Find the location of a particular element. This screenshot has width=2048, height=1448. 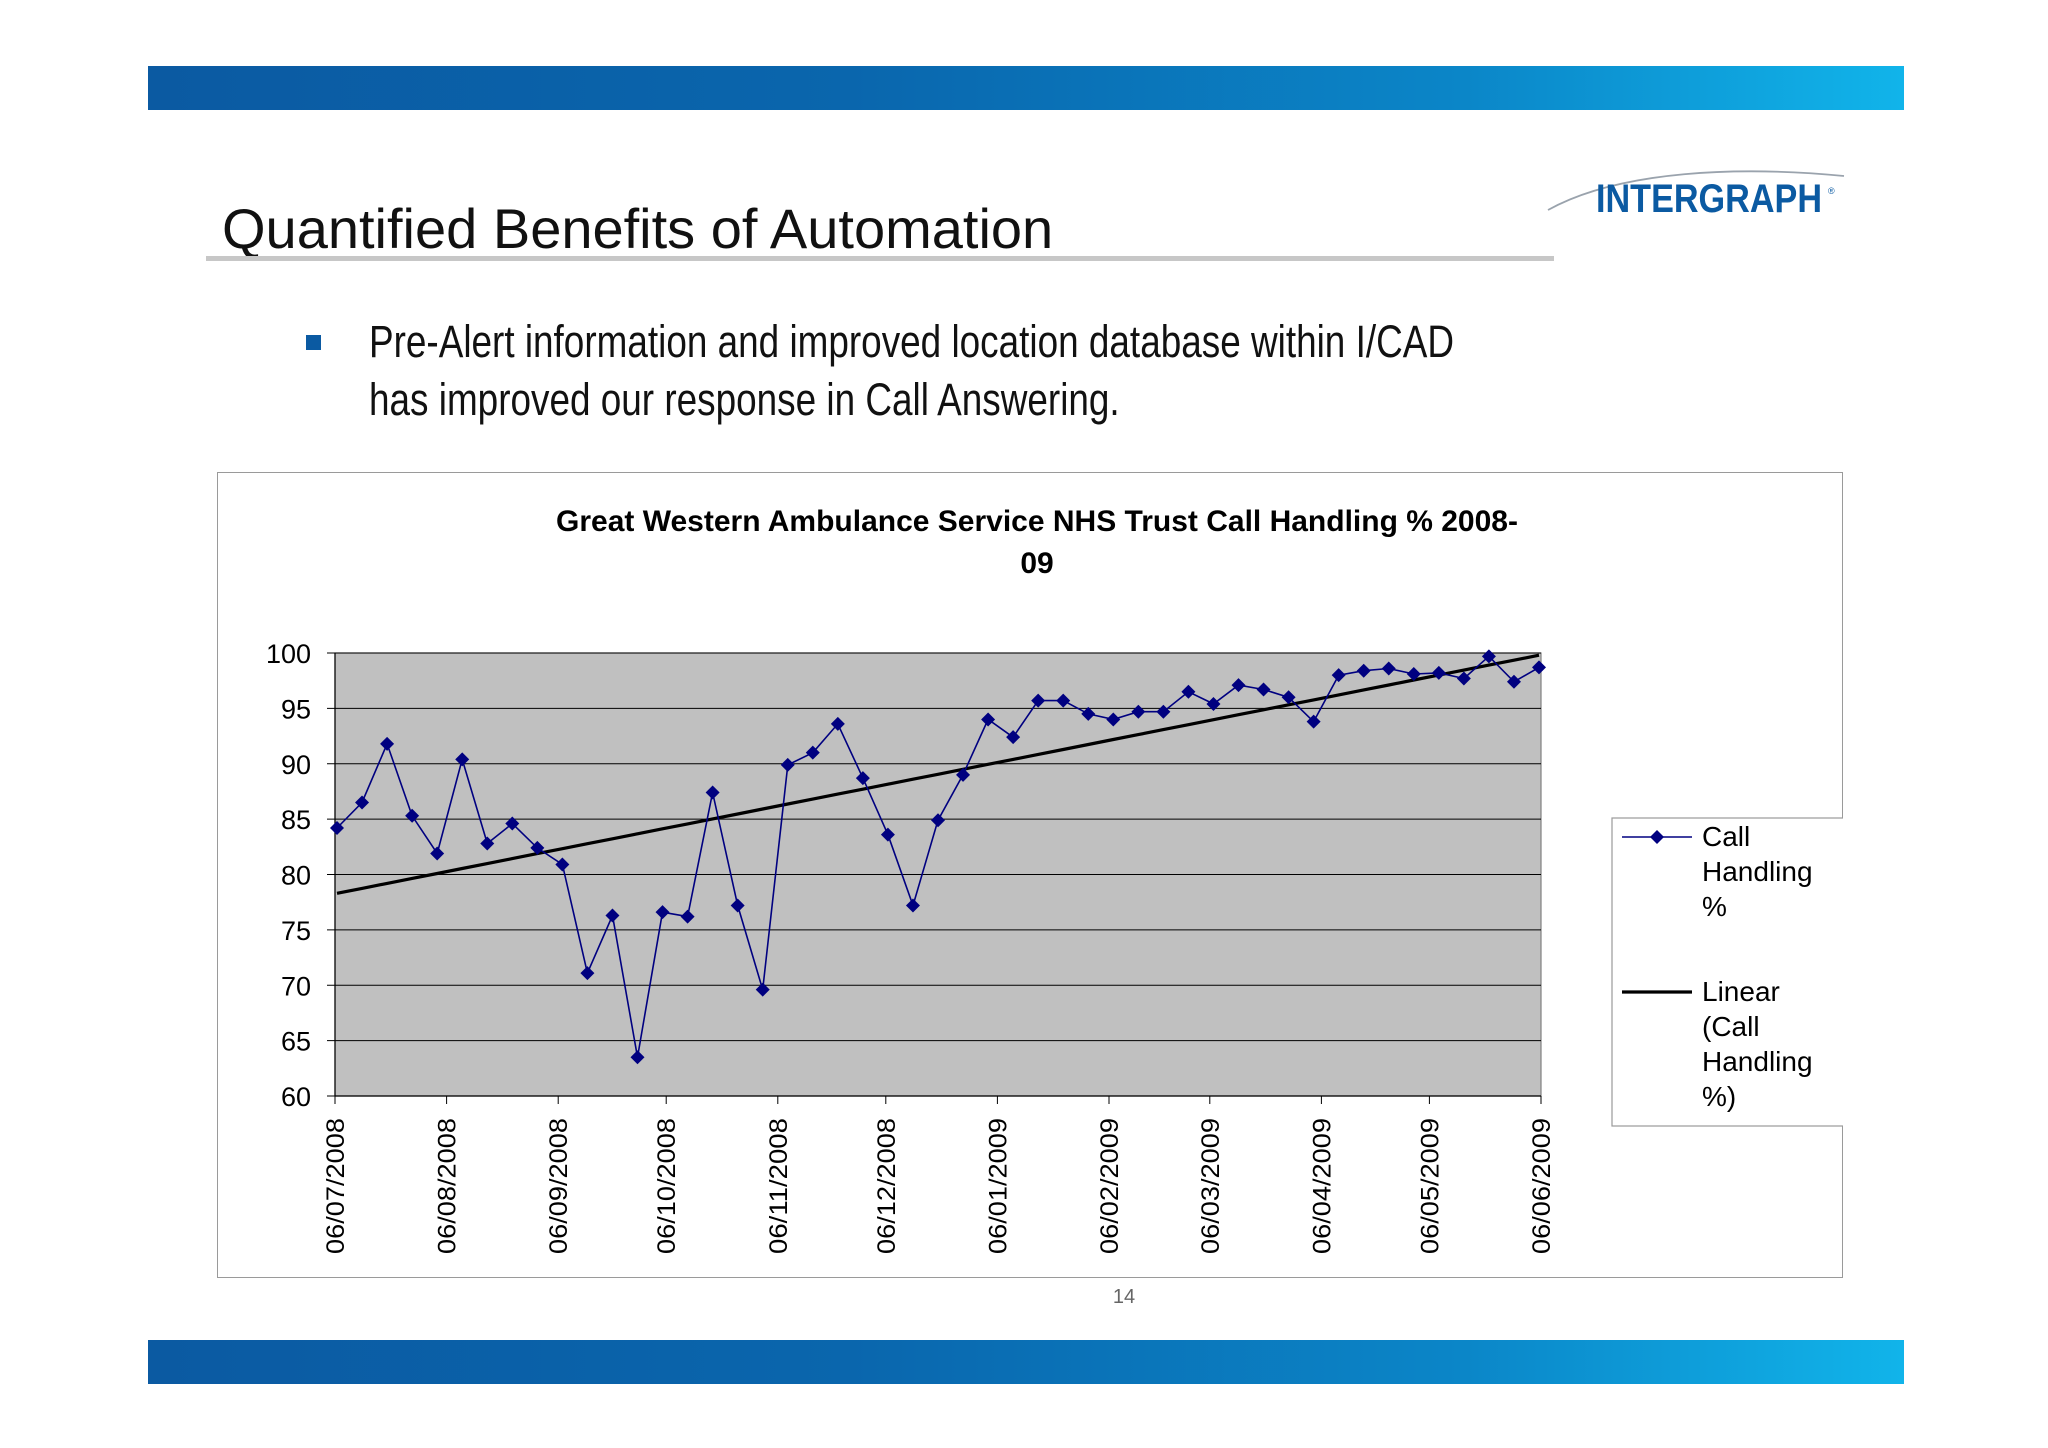

legend-label: % is located at coordinates (1714, 906).